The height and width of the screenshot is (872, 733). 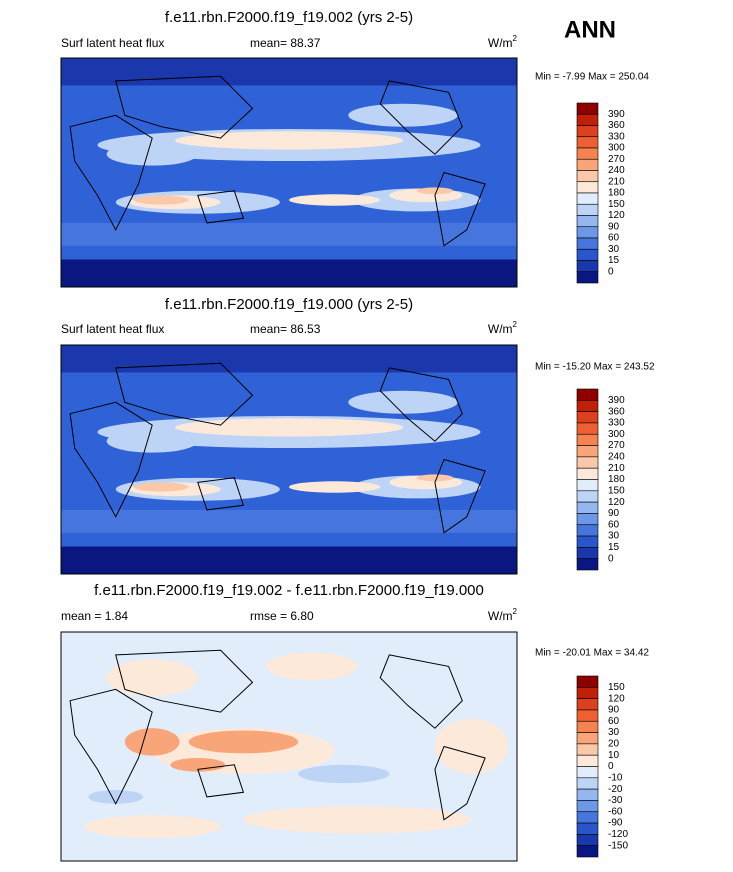 I want to click on units-base: W/m, so click(x=500, y=329).